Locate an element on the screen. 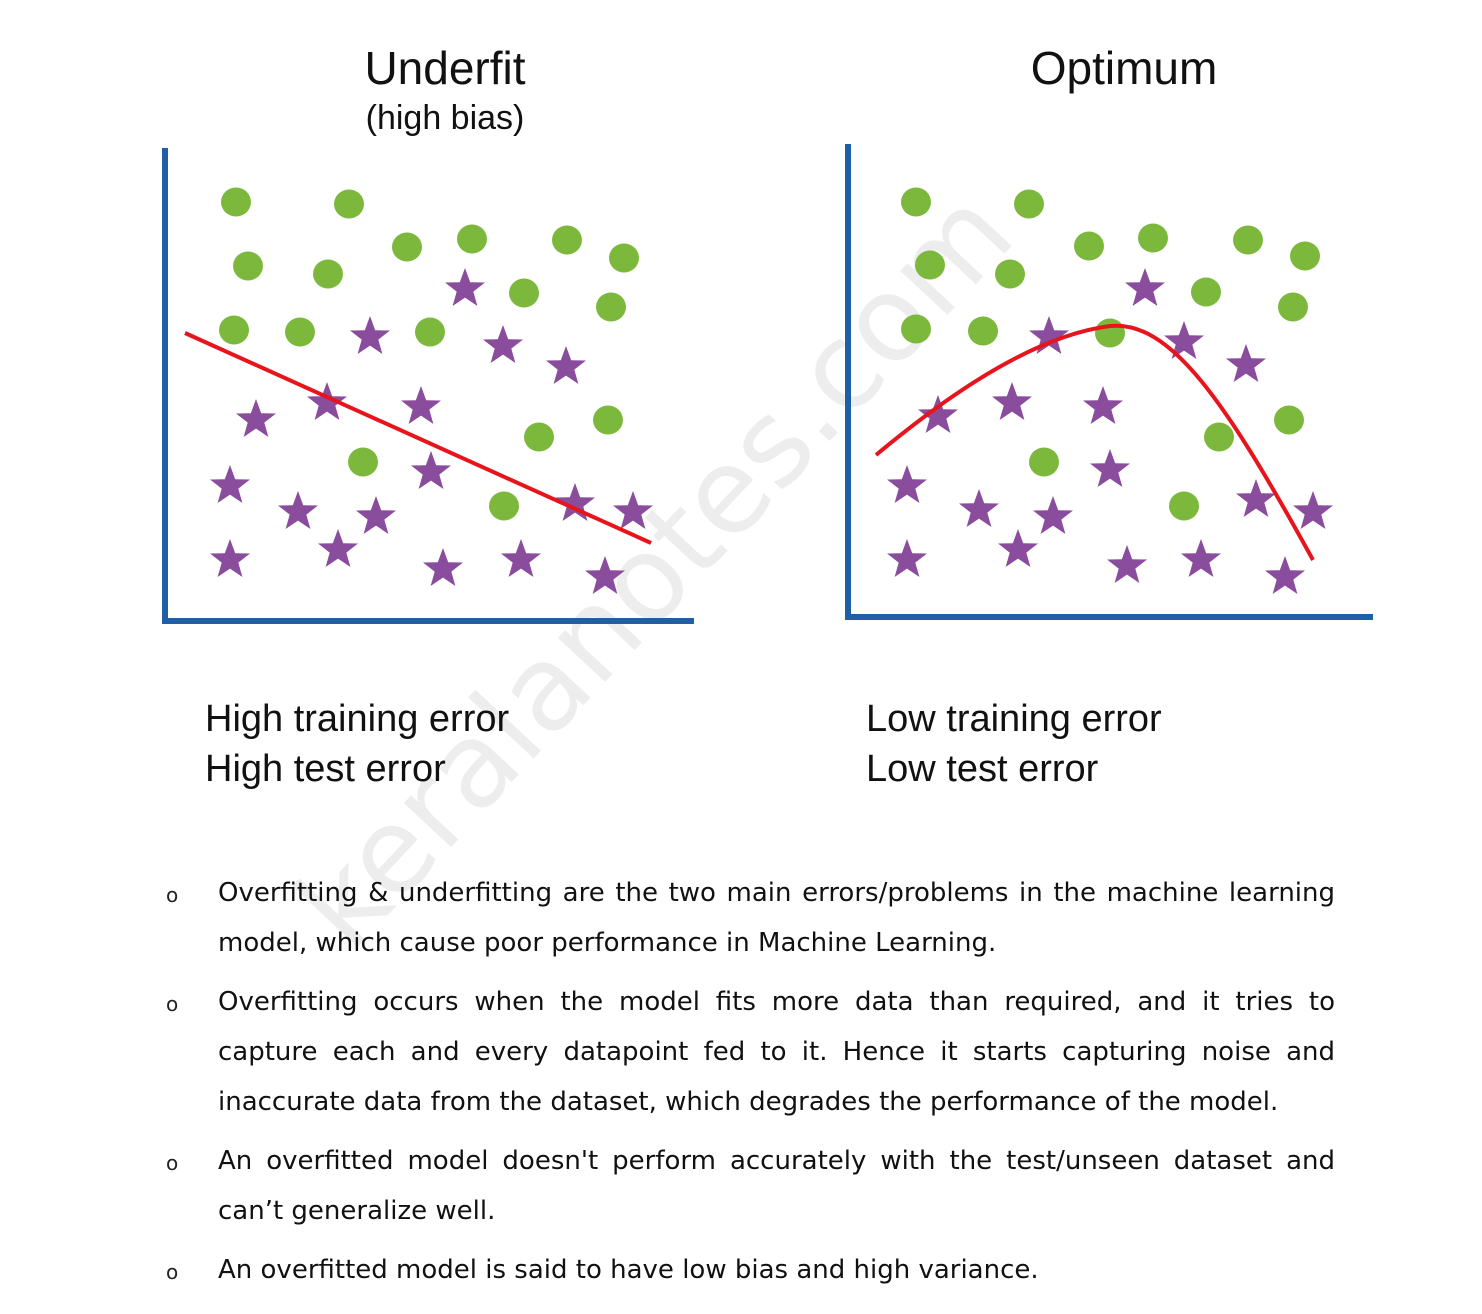  underfit-axes is located at coordinates (428, 386).